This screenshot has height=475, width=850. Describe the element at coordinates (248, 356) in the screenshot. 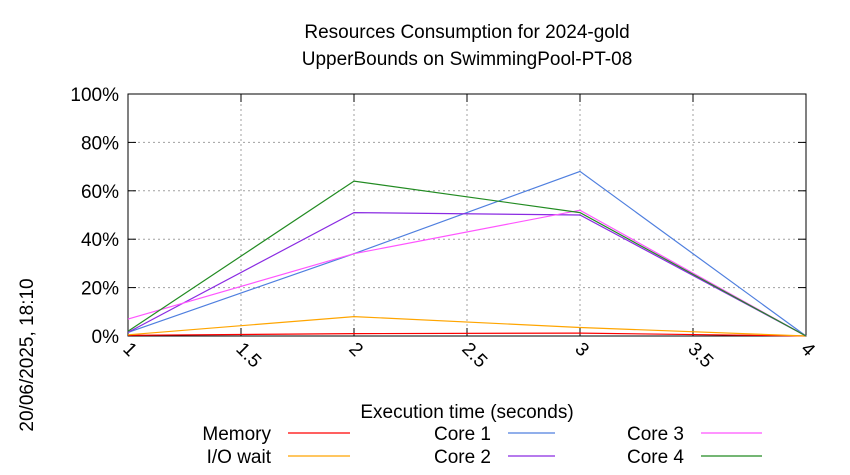

I see `x-tick-label: 1.5` at that location.